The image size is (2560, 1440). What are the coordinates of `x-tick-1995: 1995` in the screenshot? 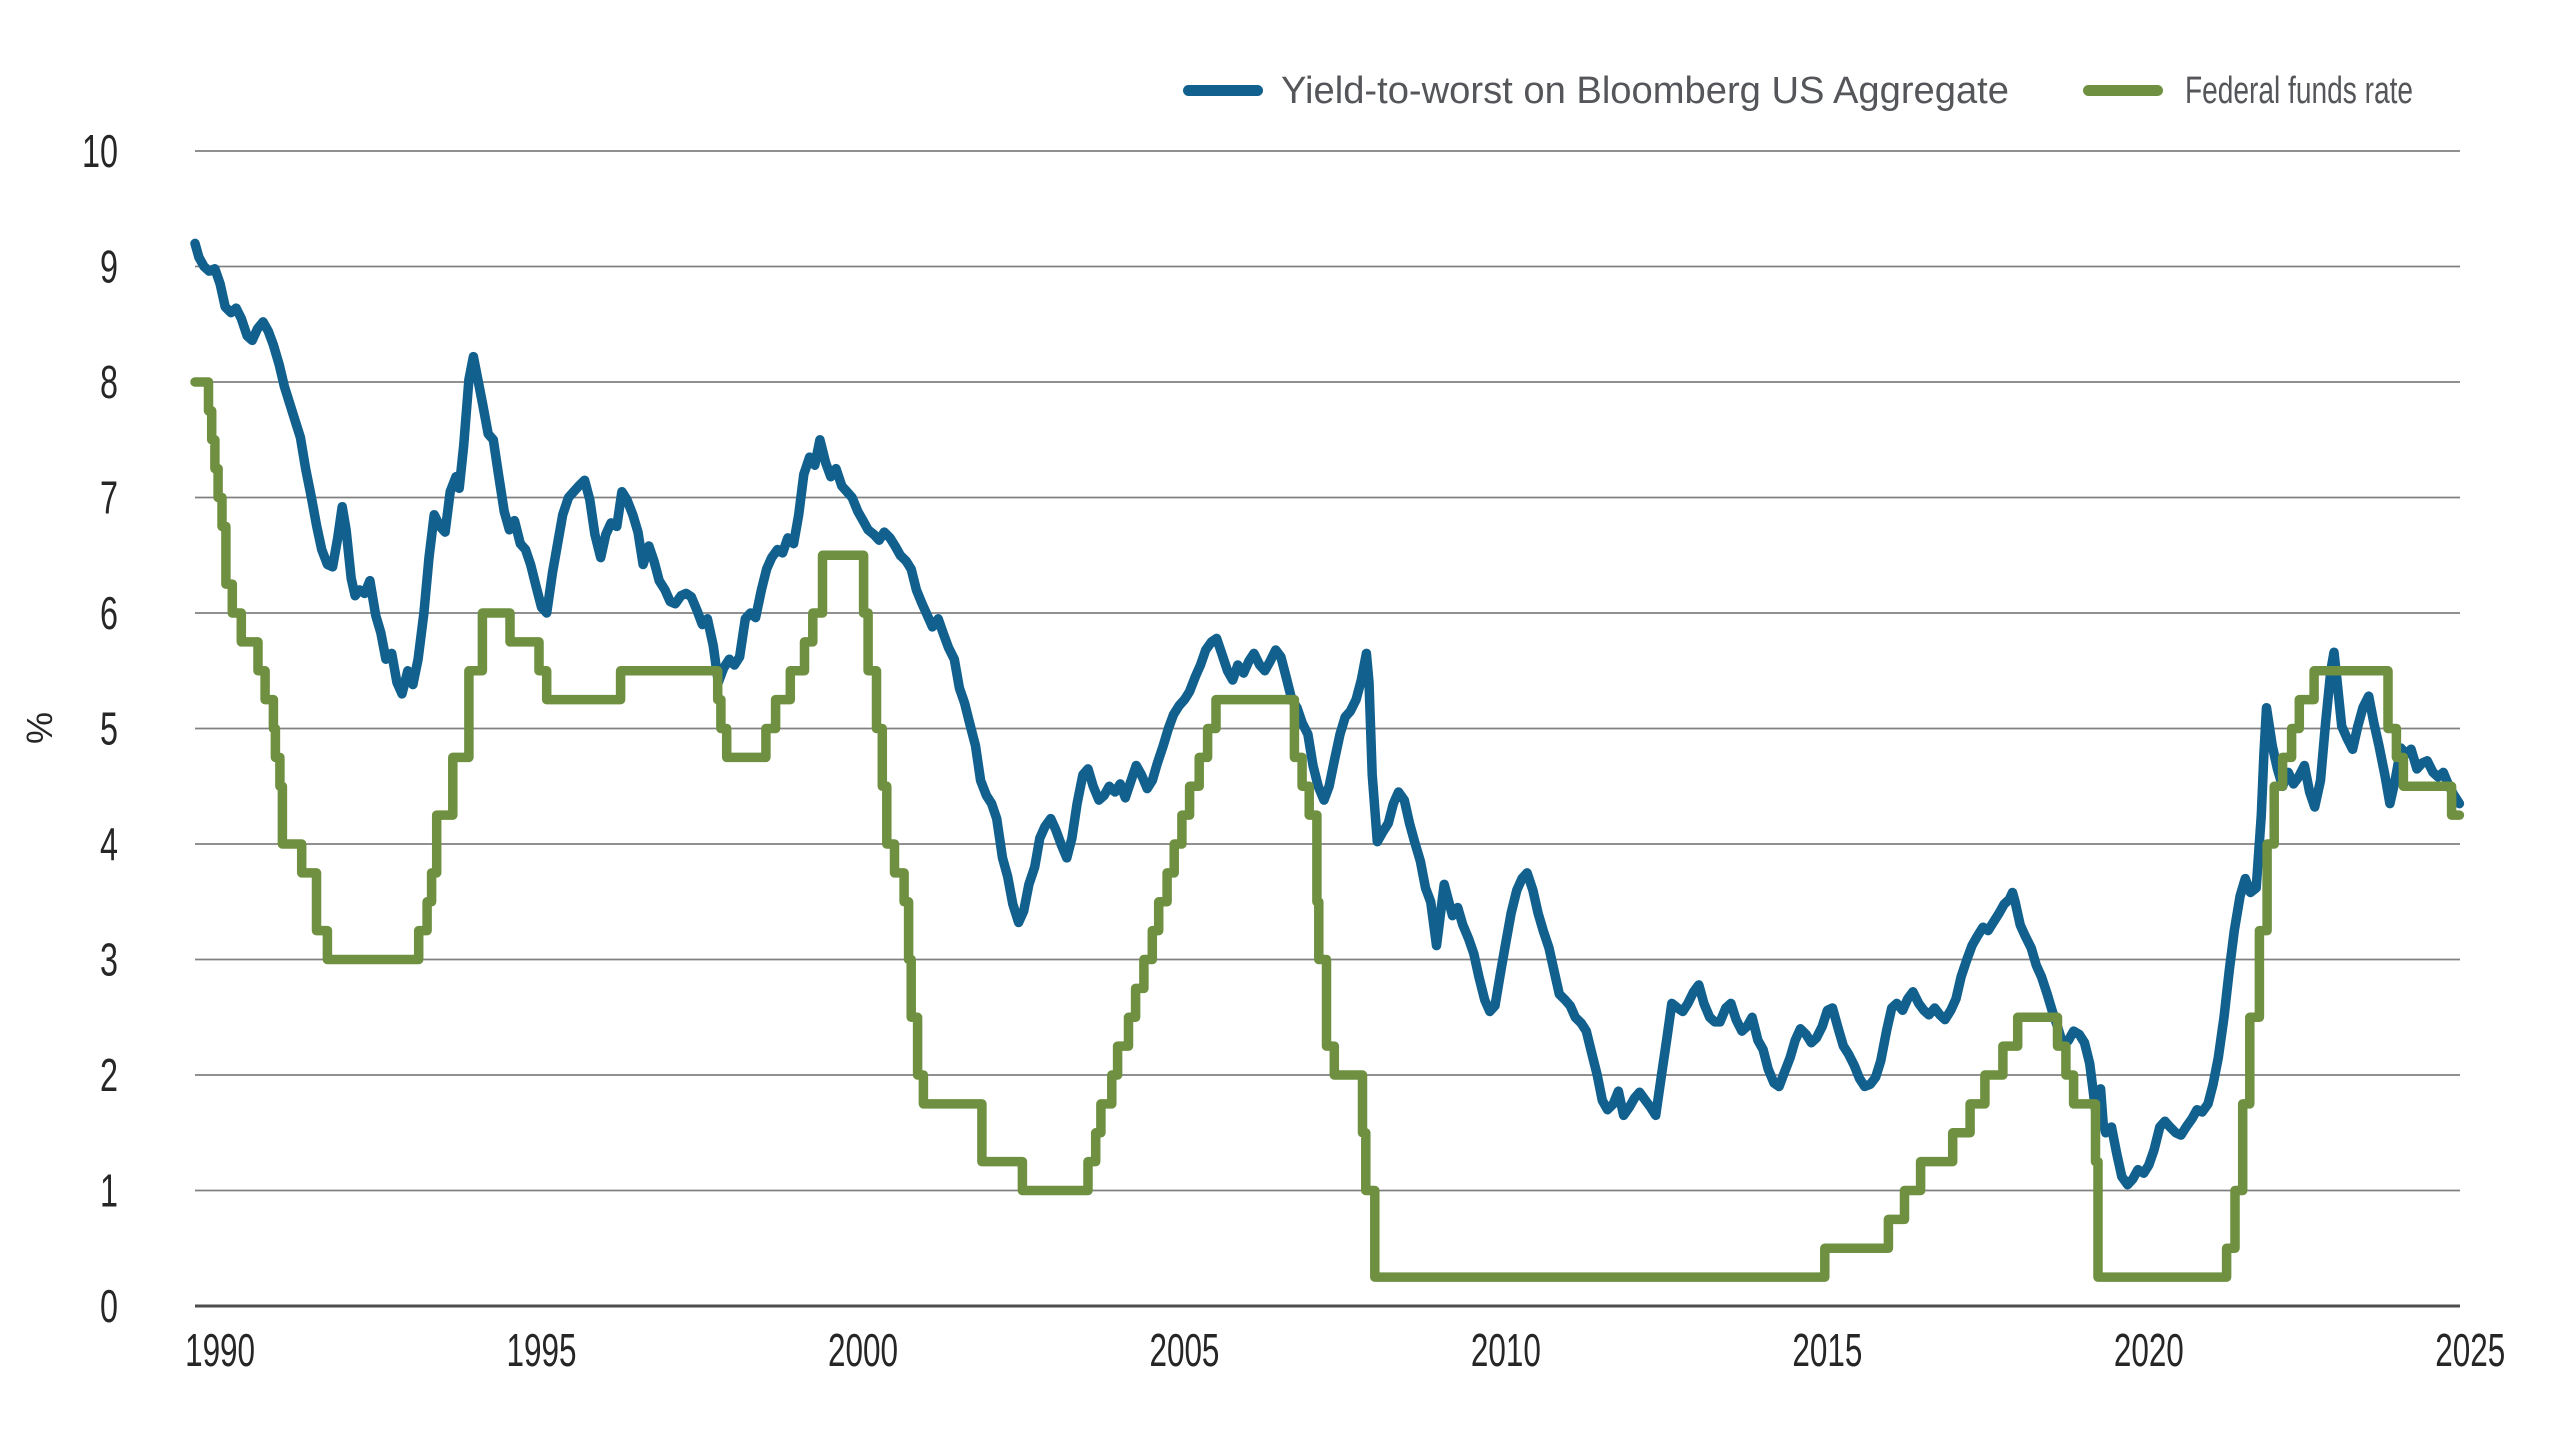 It's located at (542, 1350).